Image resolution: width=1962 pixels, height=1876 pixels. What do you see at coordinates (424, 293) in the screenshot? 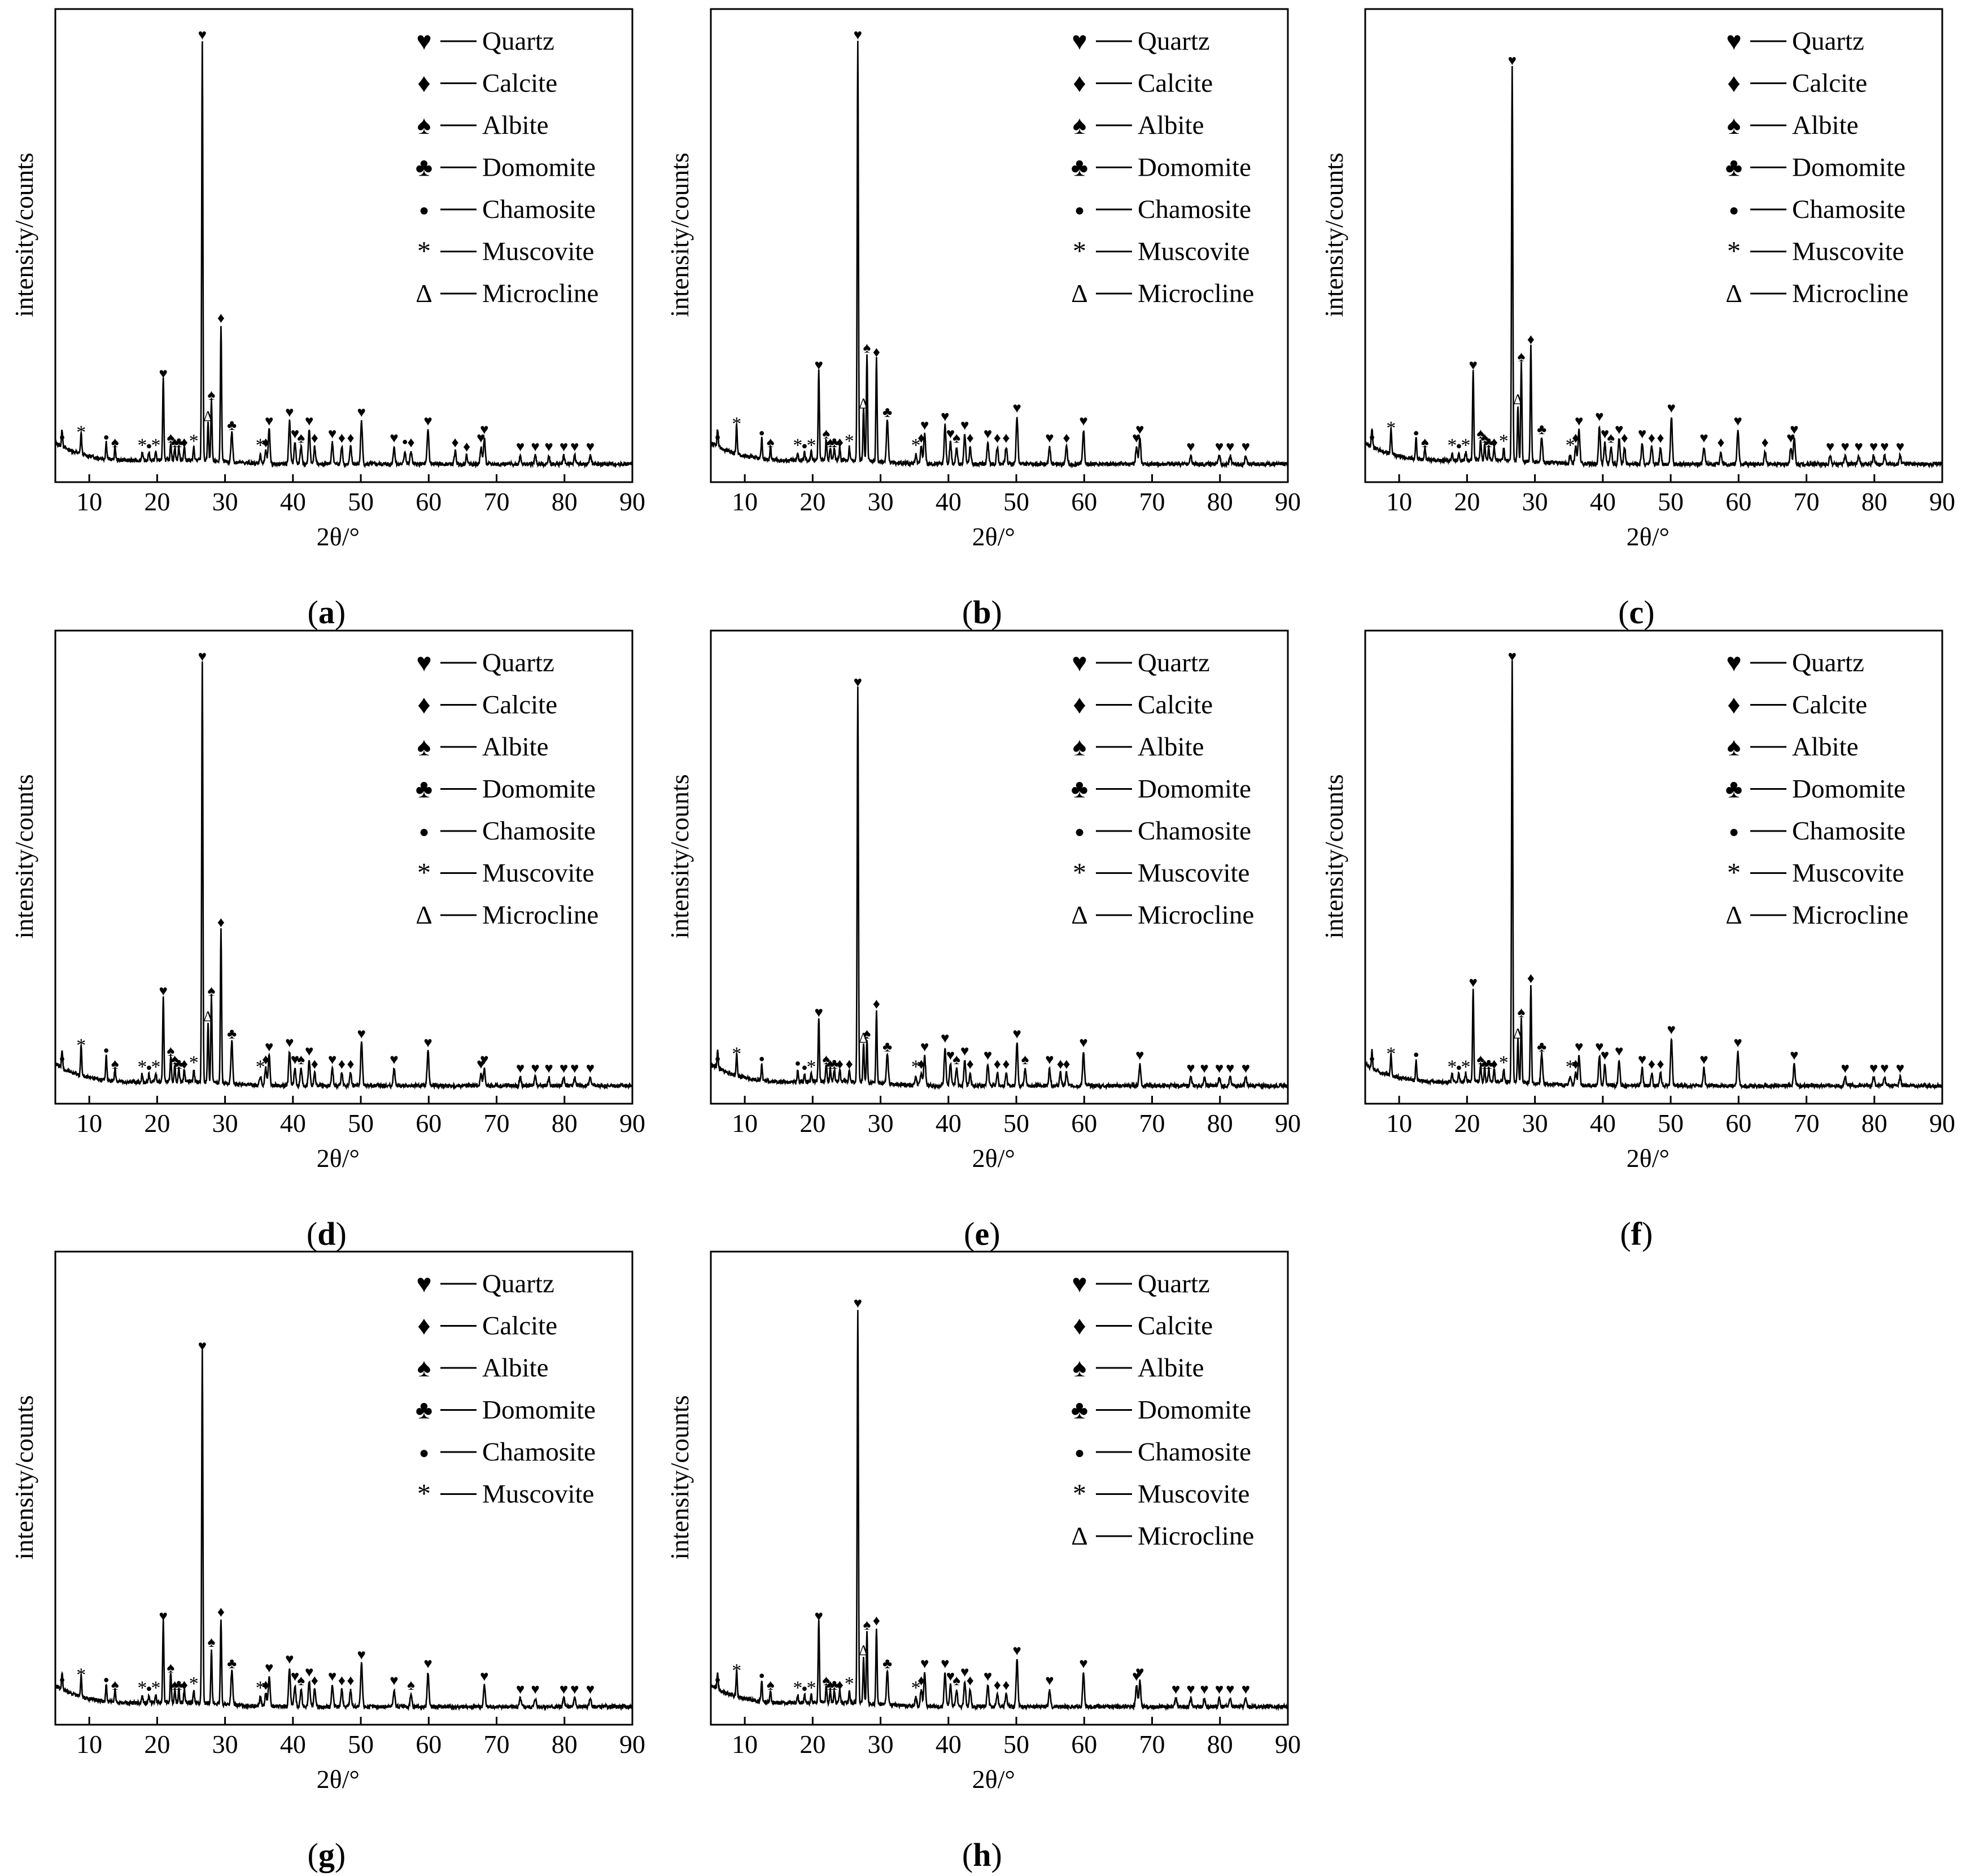
I see `legend-symbol-microcline: Δ` at bounding box center [424, 293].